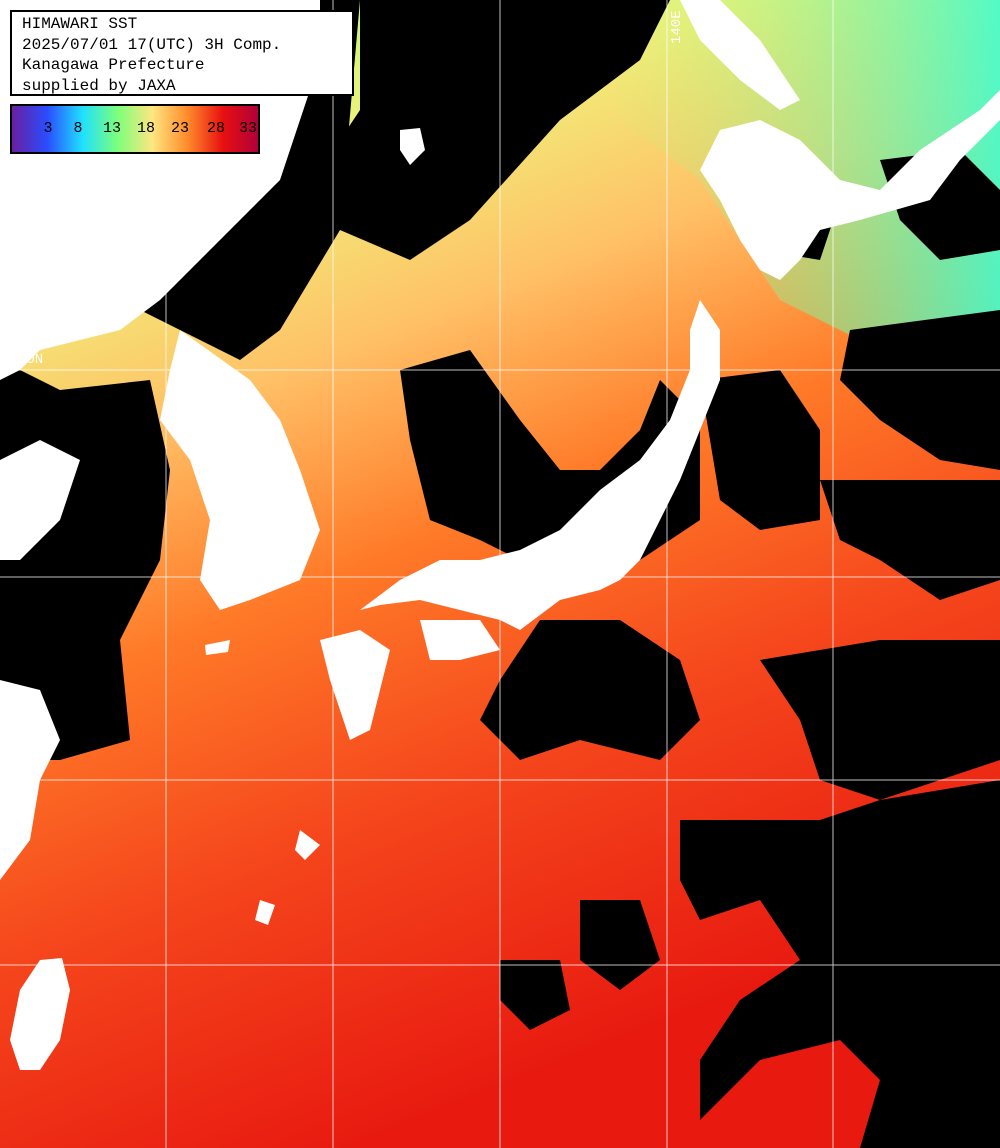 This screenshot has height=1148, width=1000. Describe the element at coordinates (677, 27) in the screenshot. I see `lon-label-140e: 140E` at that location.